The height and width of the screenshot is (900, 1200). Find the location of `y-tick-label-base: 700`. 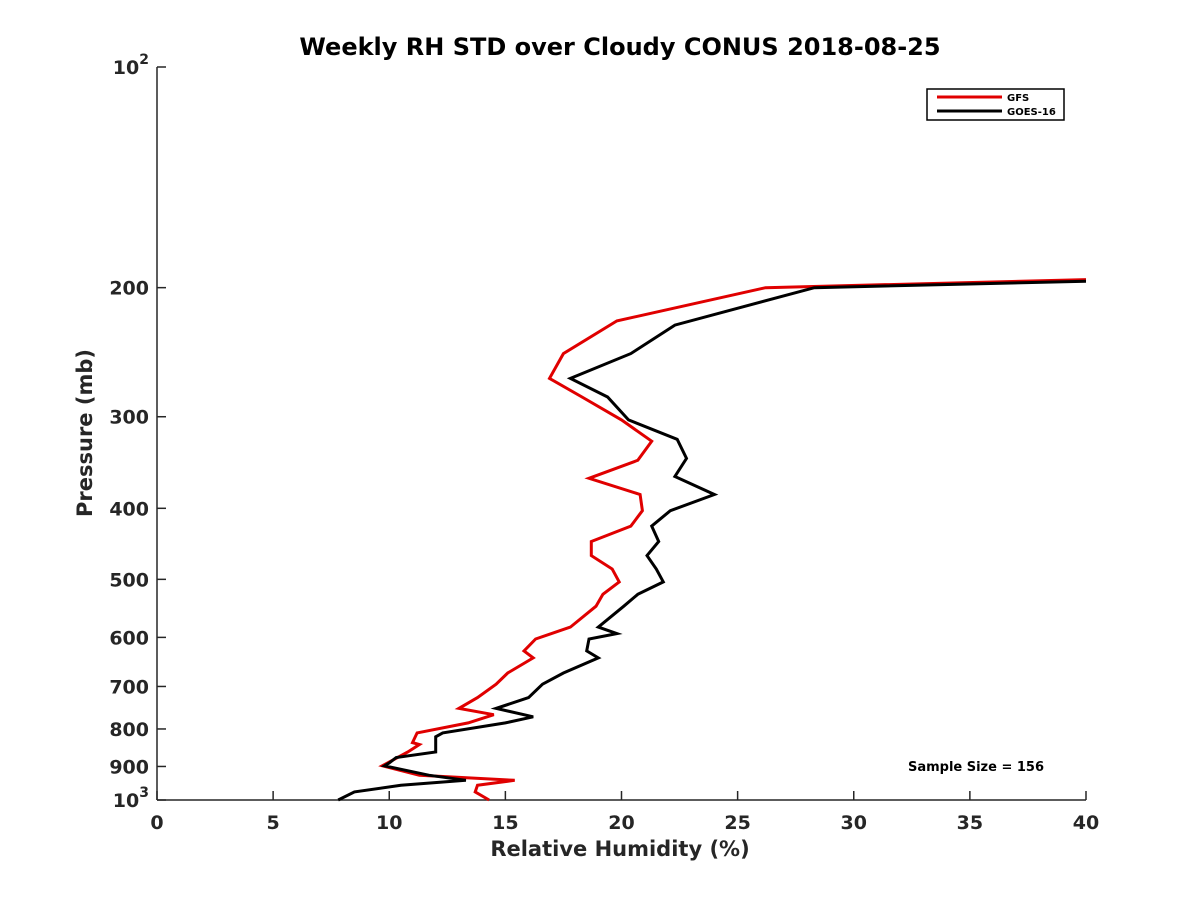

y-tick-label-base: 700 is located at coordinates (129, 687).